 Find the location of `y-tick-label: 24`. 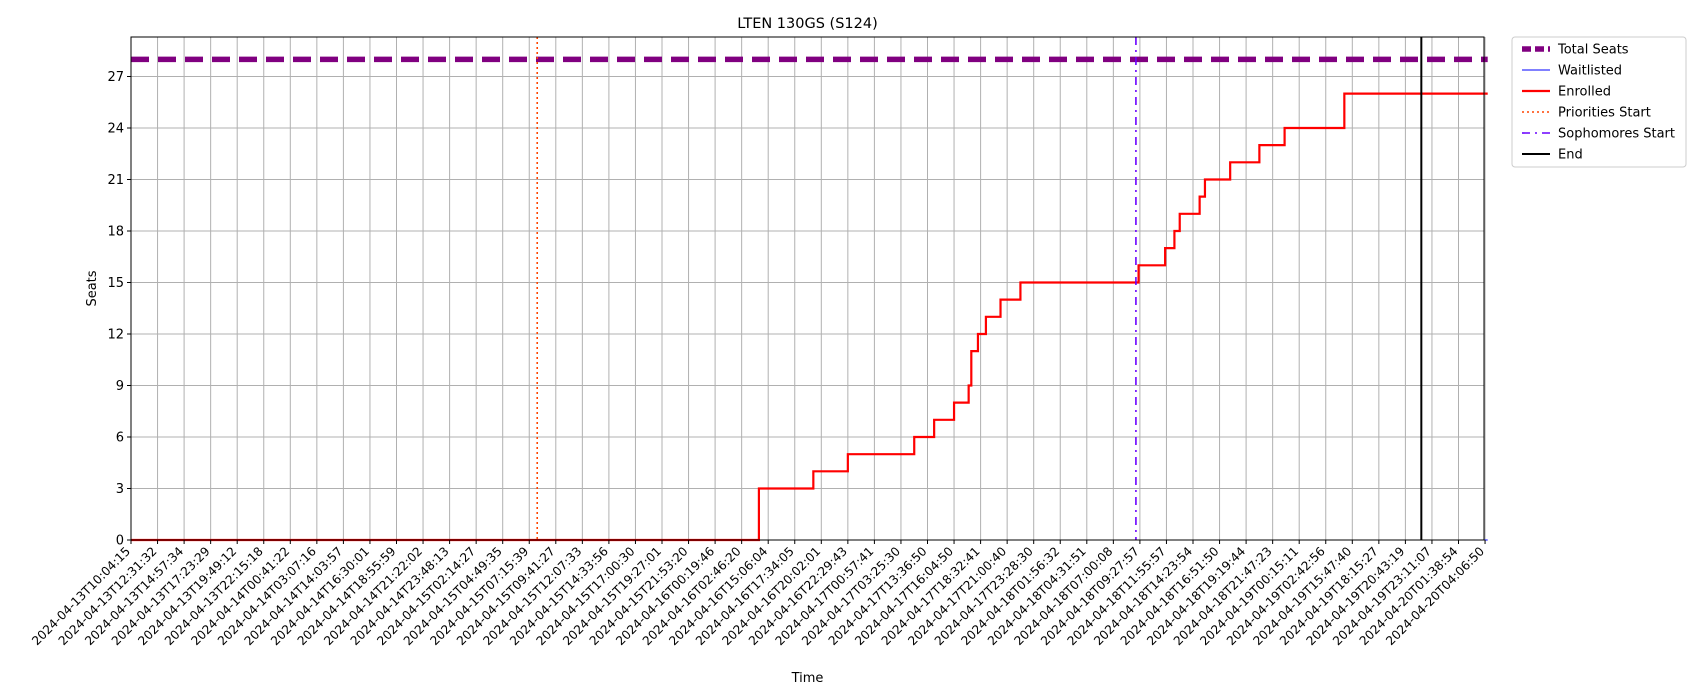

y-tick-label: 24 is located at coordinates (115, 128).